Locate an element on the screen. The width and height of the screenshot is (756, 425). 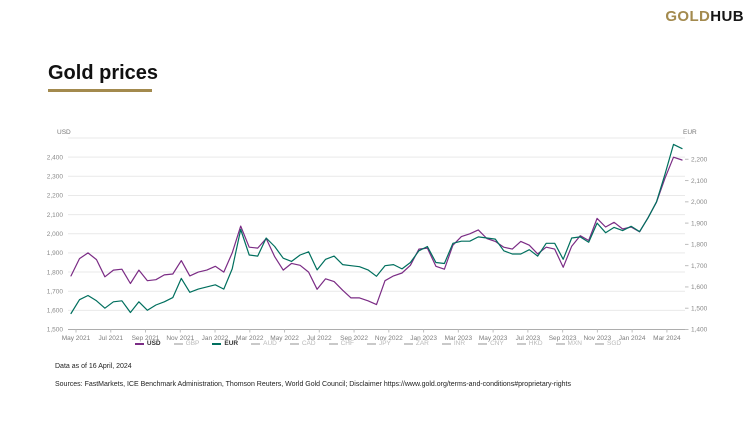
legend-swatch-cny is located at coordinates (483, 344).